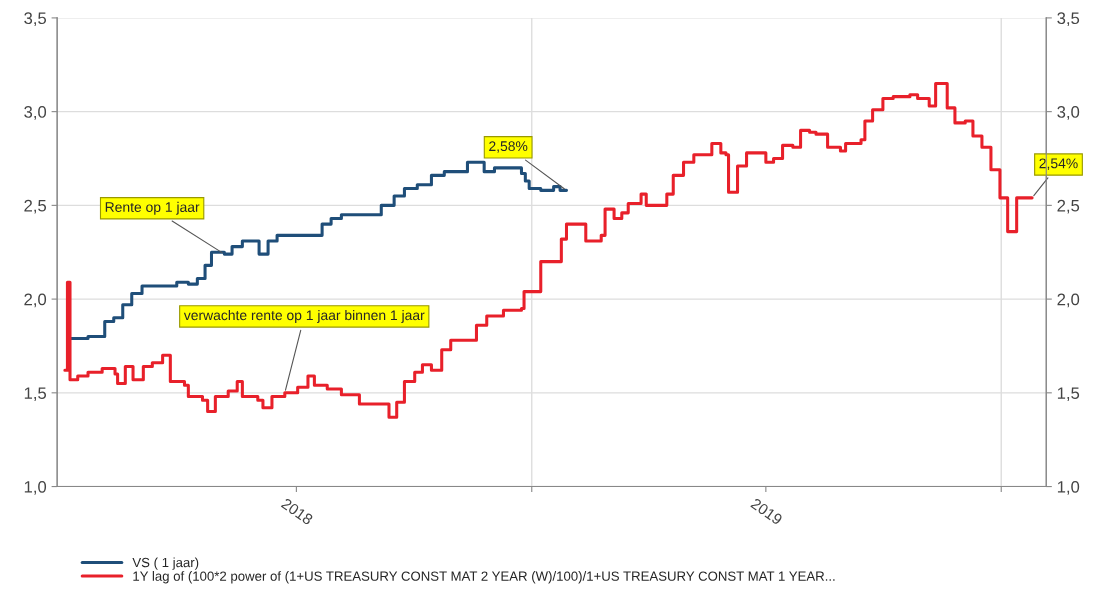 Image resolution: width=1099 pixels, height=597 pixels. What do you see at coordinates (35, 113) in the screenshot?
I see `y-tick-label: 3,0` at bounding box center [35, 113].